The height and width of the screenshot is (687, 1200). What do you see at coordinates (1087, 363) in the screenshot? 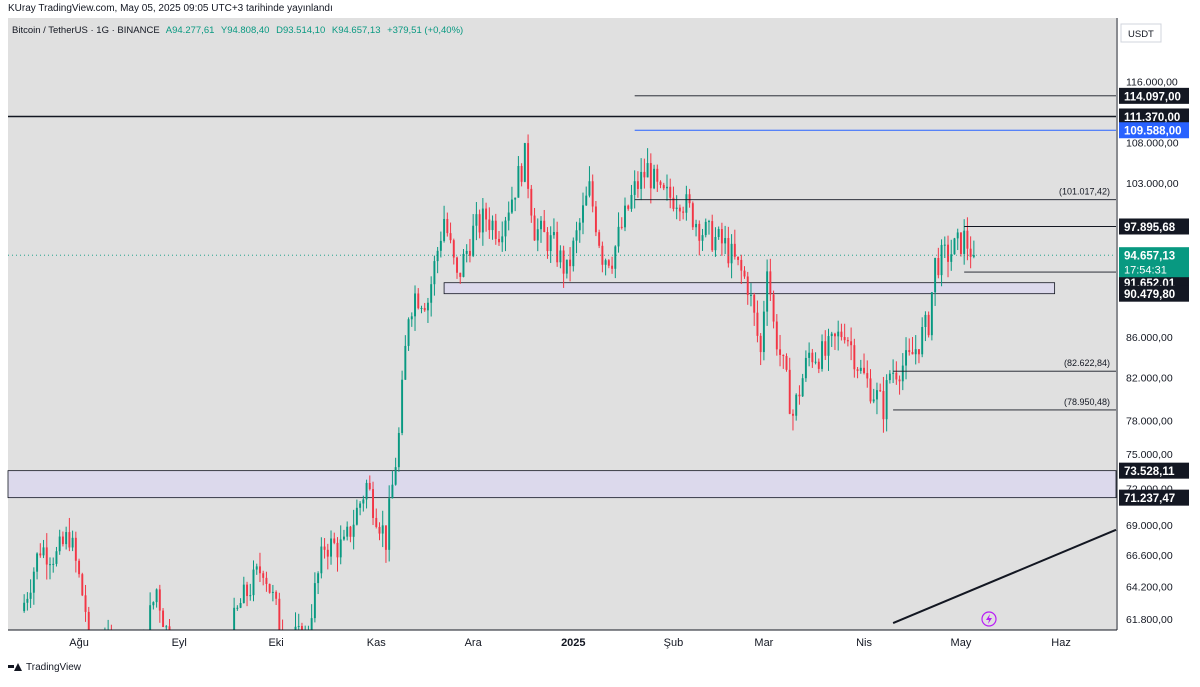
I see `level-annotation: (82.622,84)` at bounding box center [1087, 363].